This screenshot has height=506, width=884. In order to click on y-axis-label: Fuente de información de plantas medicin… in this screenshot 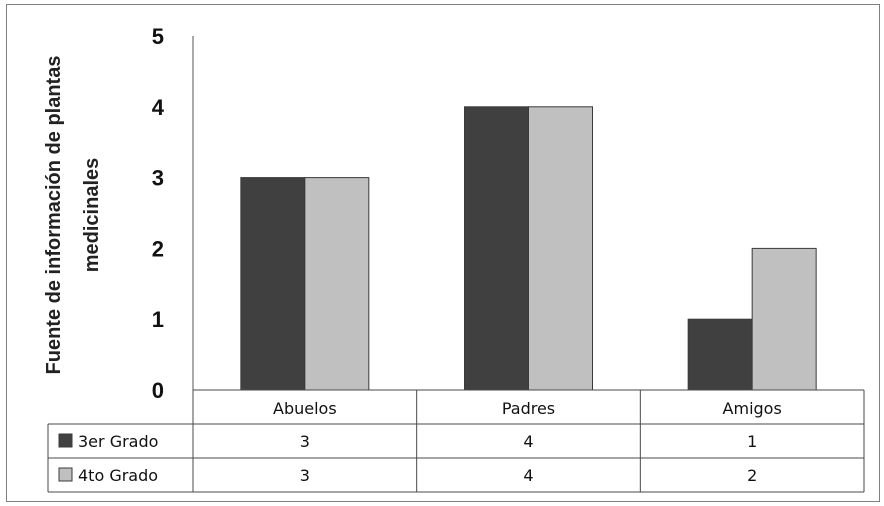, I will do `click(73, 215)`.